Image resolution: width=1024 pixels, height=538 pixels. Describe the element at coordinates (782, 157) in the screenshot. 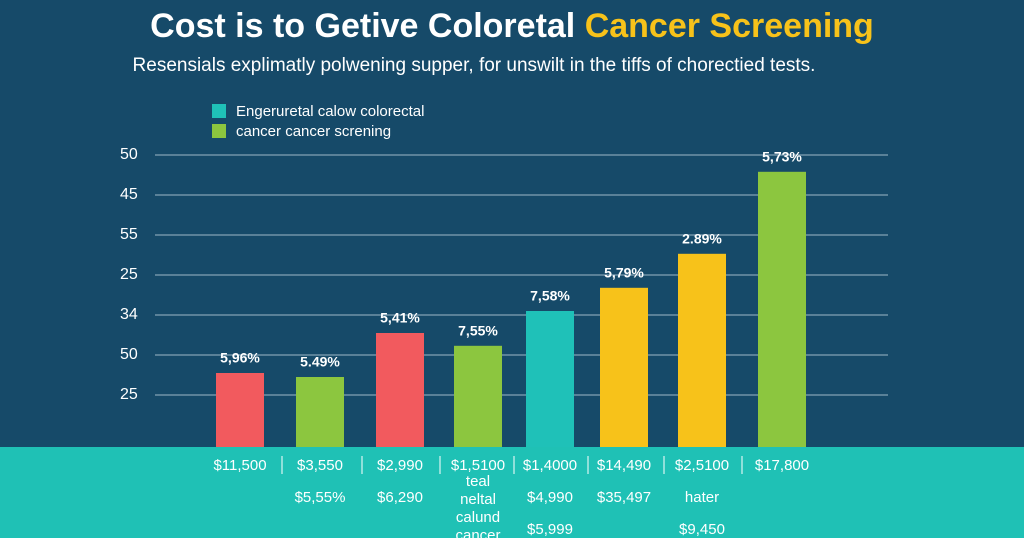

I see `bar-annotation: 5,73%` at that location.